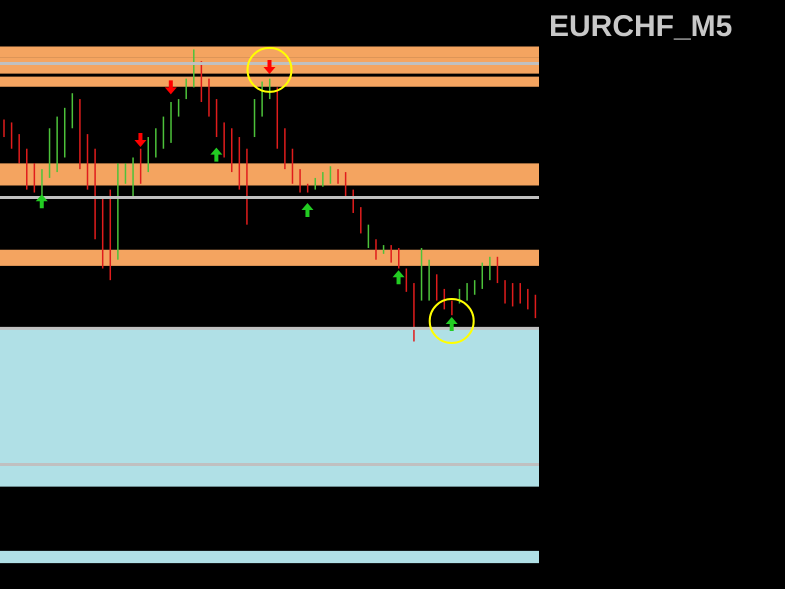  Describe the element at coordinates (640, 27) in the screenshot. I see `text: EURCHF_M5` at that location.